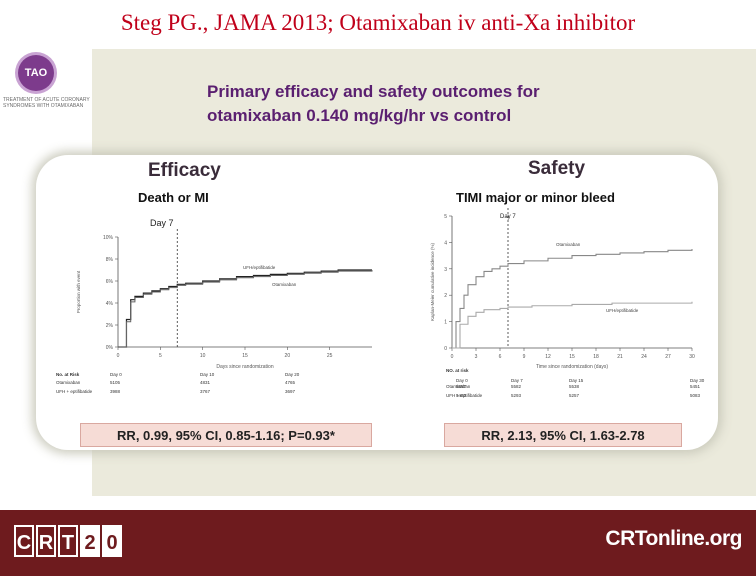 Image resolution: width=756 pixels, height=576 pixels. What do you see at coordinates (476, 357) in the screenshot?
I see `x-tick-label: 3` at bounding box center [476, 357].